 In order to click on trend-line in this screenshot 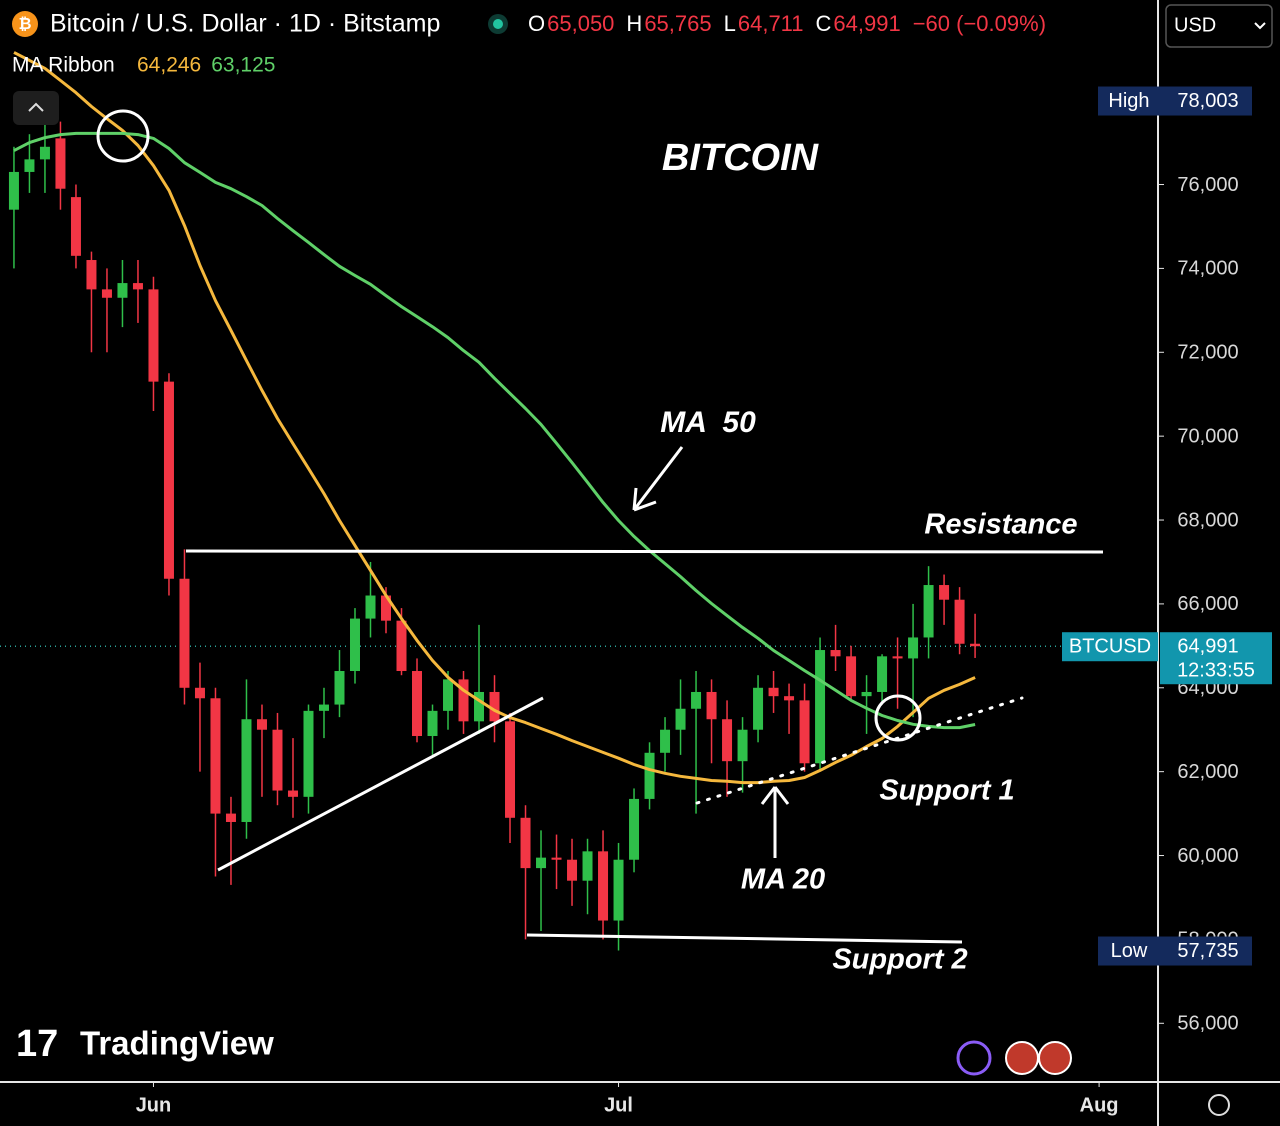, I will do `click(380, 784)`.